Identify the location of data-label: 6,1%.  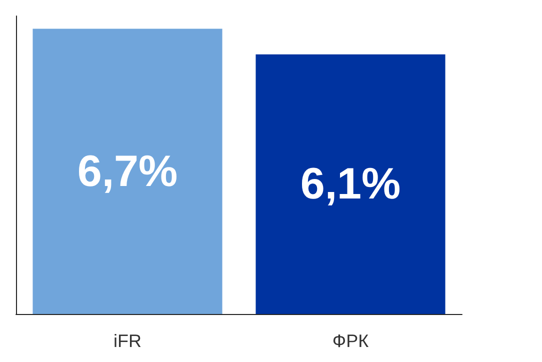
(350, 184).